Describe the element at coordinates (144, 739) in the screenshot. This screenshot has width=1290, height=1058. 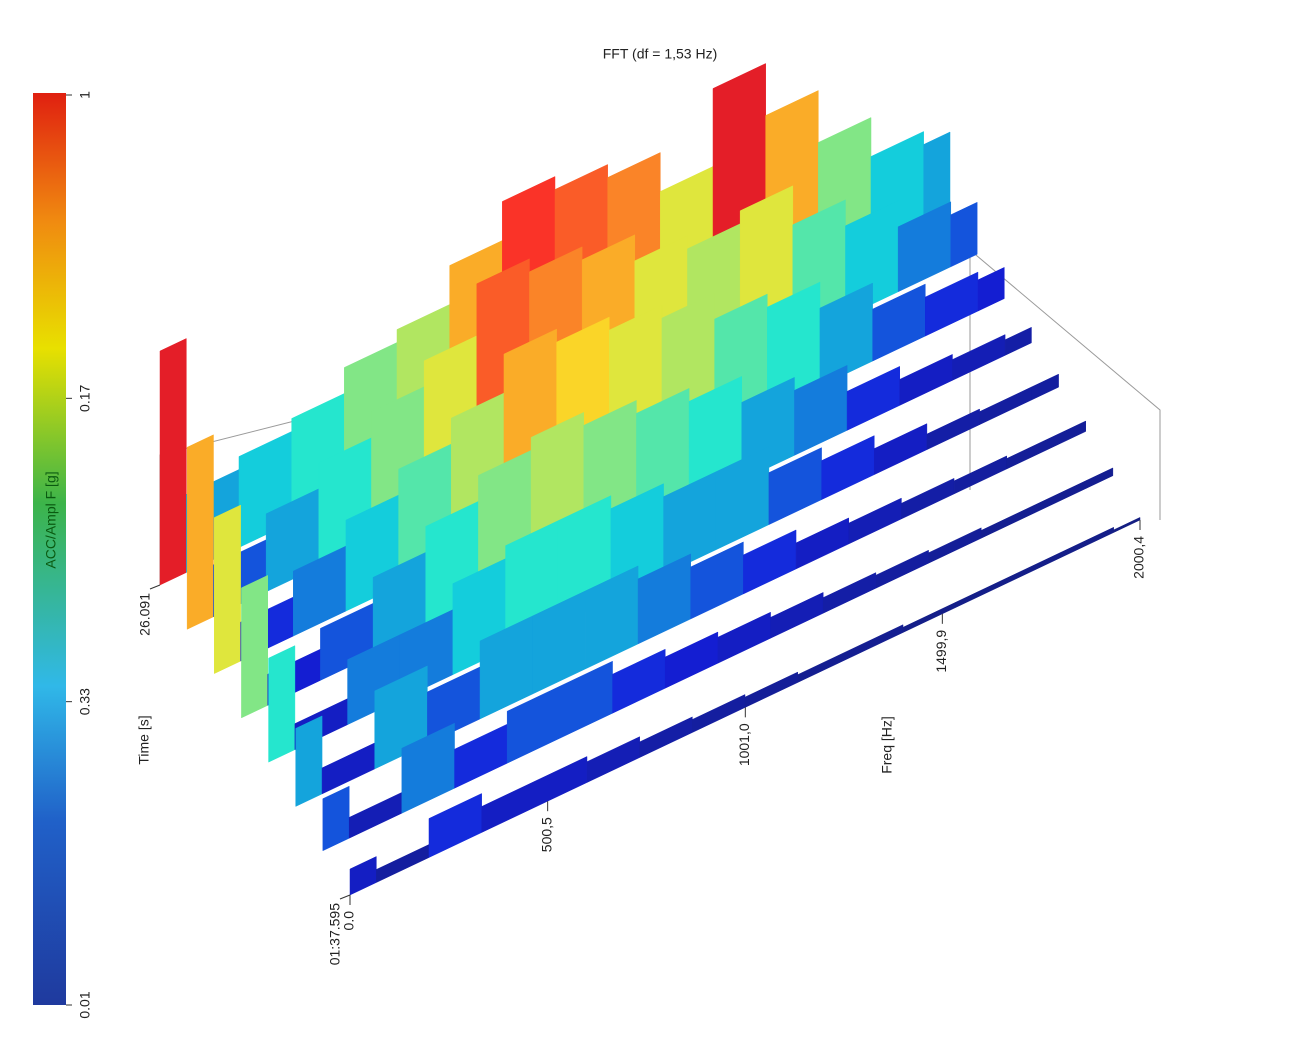
I see `y-axis-label: Time [s]` at that location.